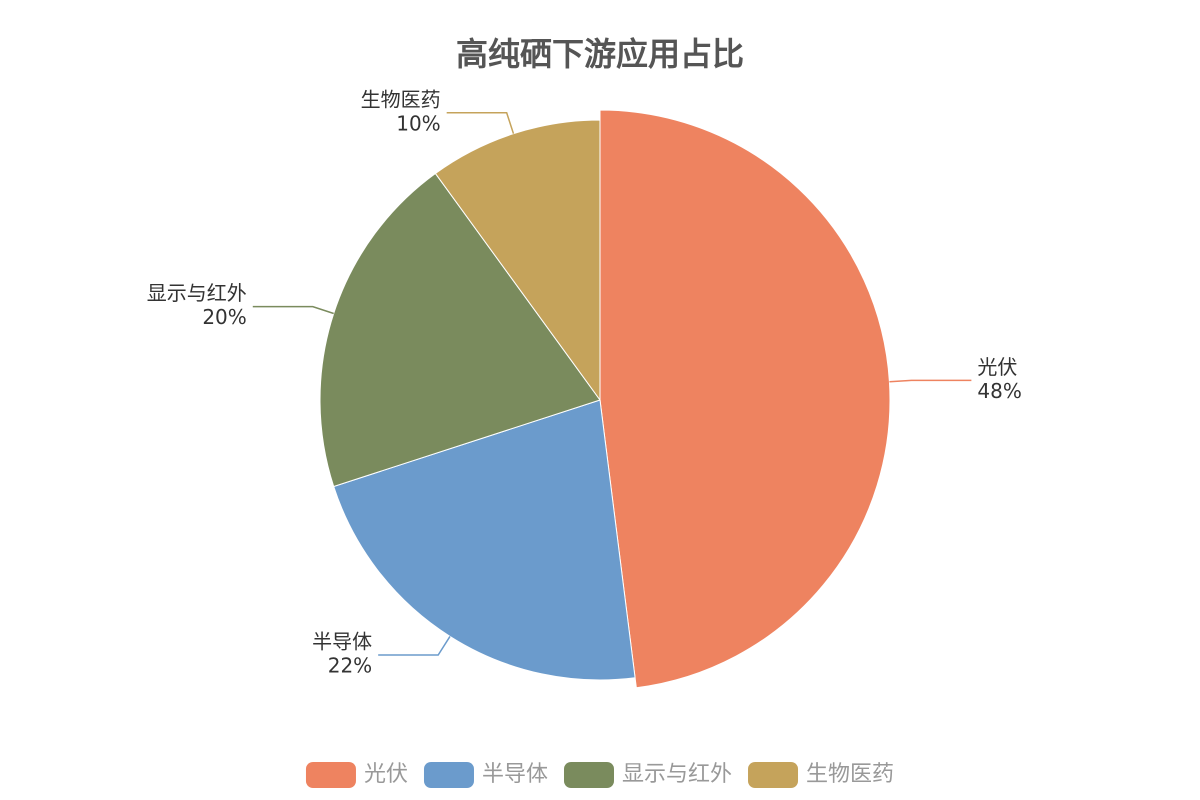  What do you see at coordinates (997, 367) in the screenshot?
I see `slice-label-name: 光伏` at bounding box center [997, 367].